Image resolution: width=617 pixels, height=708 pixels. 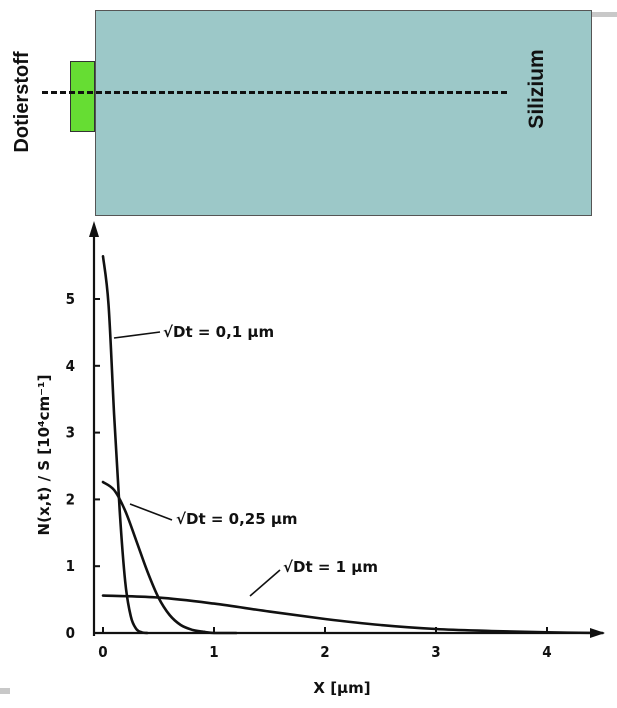 What do you see at coordinates (102, 652) in the screenshot?
I see `x-tick-label: 0` at bounding box center [102, 652].